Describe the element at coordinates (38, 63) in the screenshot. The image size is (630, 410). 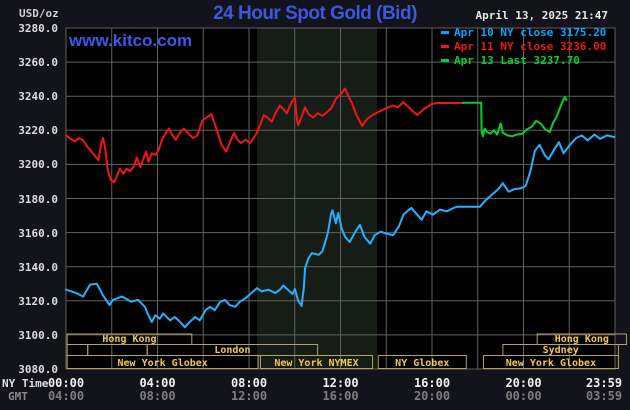
I see `y-axis-tick-label: 3260.0` at that location.